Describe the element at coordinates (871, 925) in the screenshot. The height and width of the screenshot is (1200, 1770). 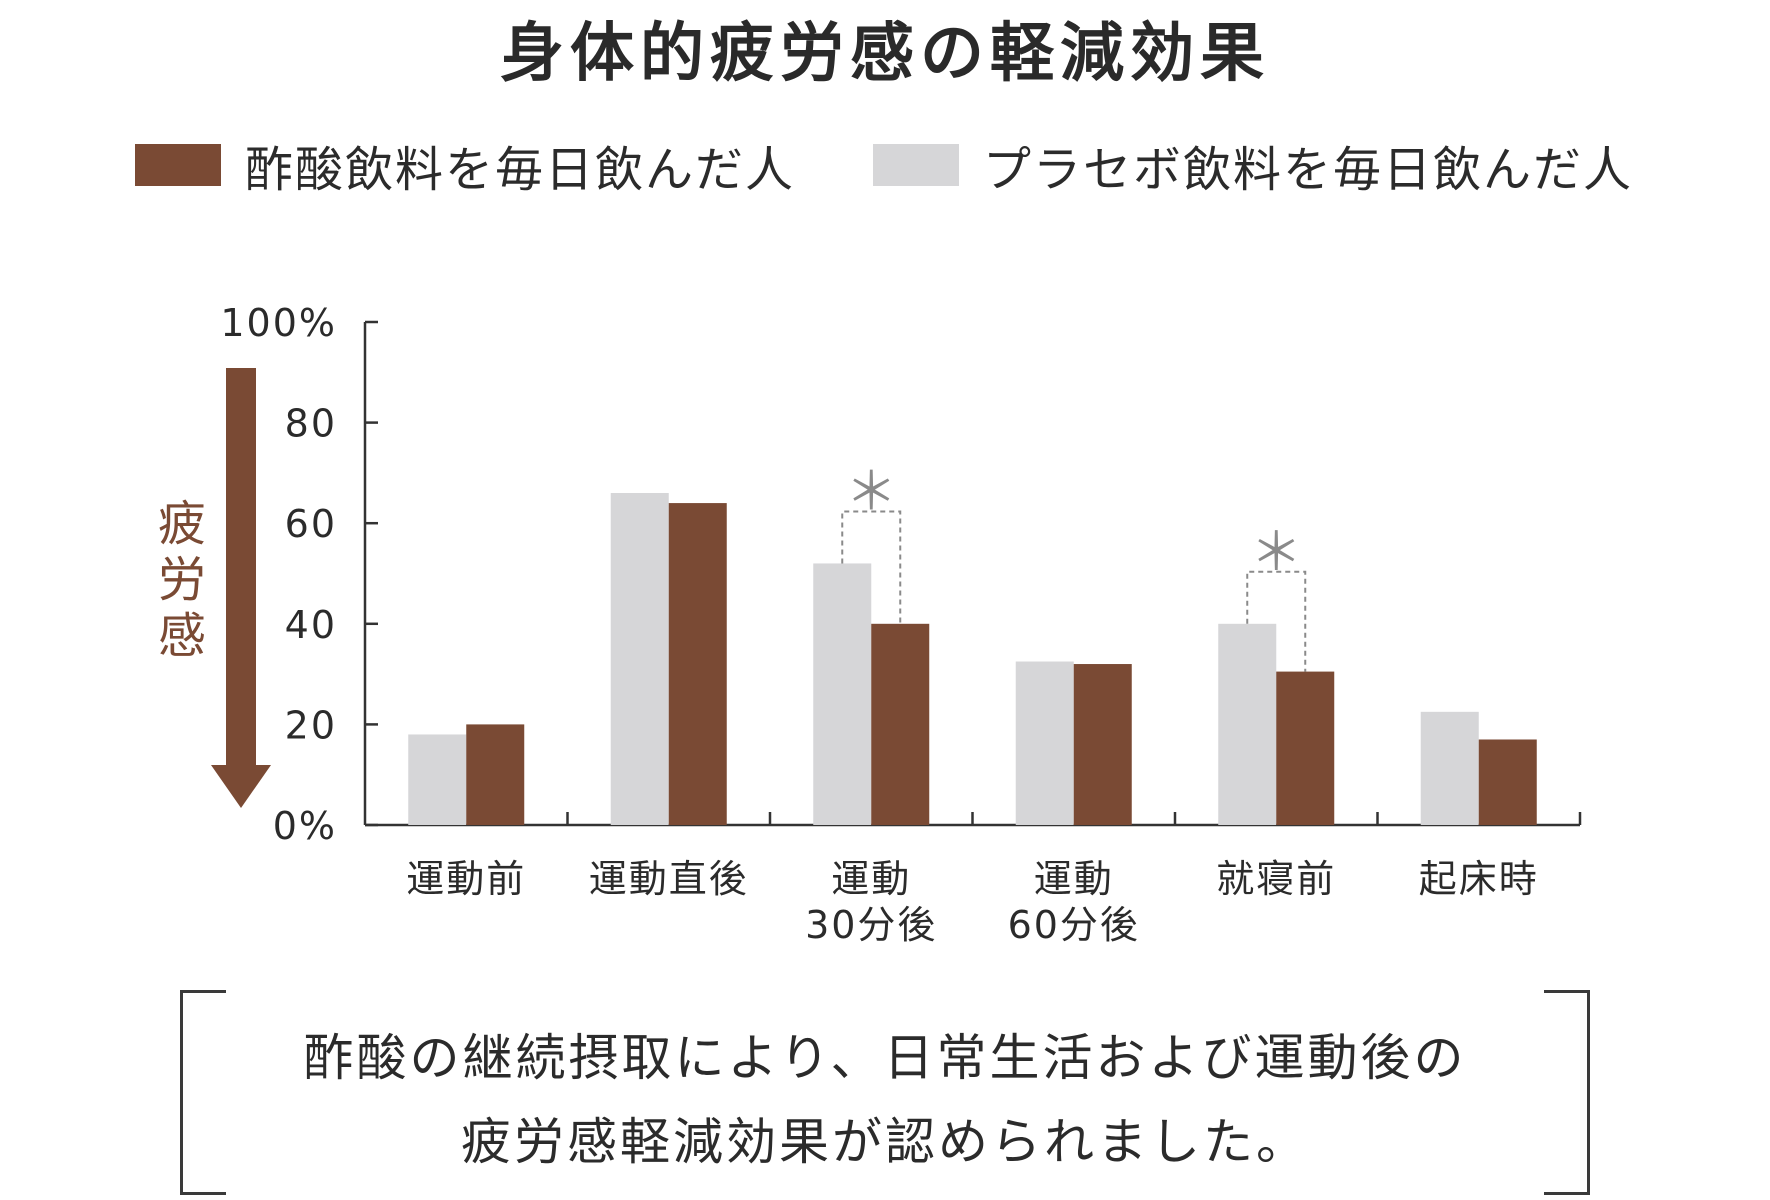
I see `x-category-label: 30分後` at that location.